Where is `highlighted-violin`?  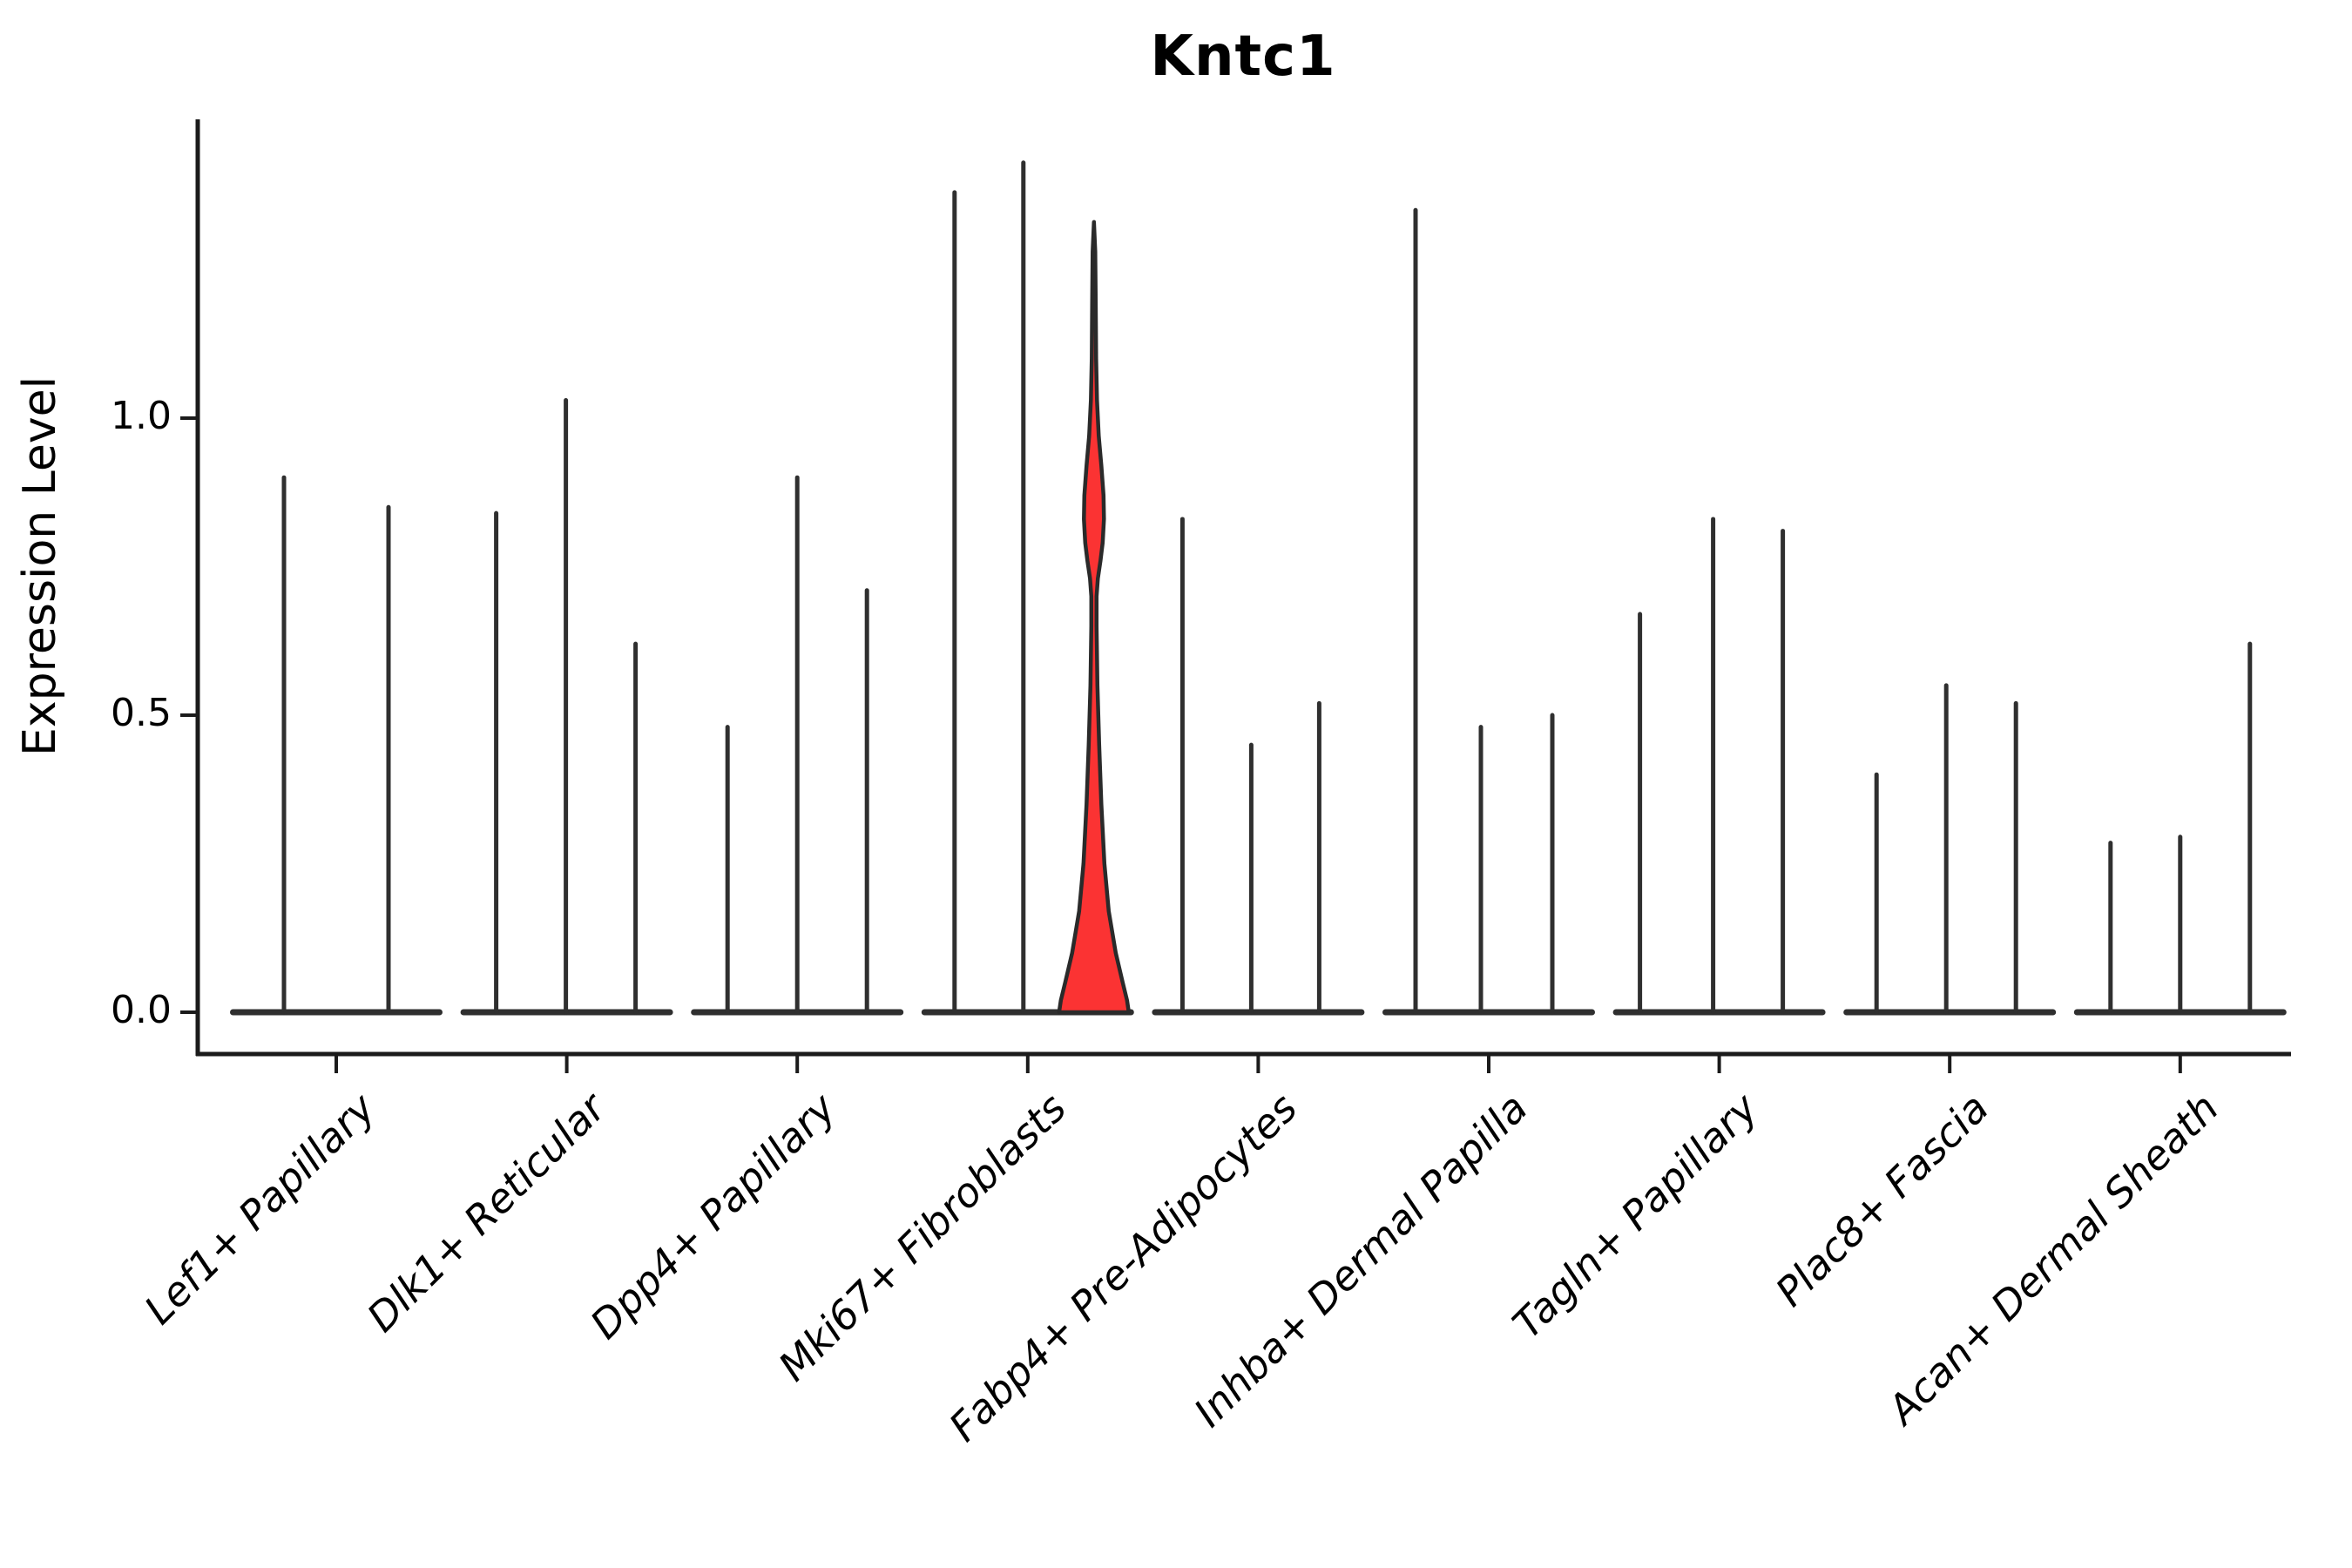
highlighted-violin is located at coordinates (1094, 618).